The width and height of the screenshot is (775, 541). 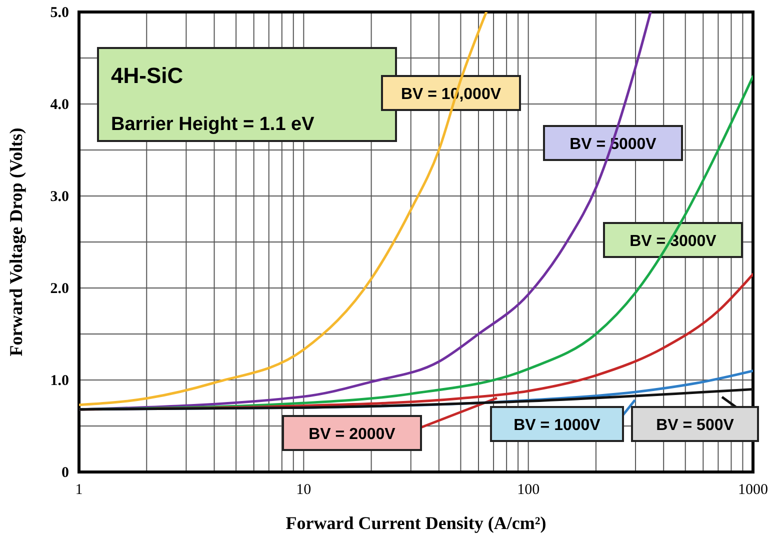 What do you see at coordinates (59, 13) in the screenshot?
I see `y-tick-label: 5.0` at bounding box center [59, 13].